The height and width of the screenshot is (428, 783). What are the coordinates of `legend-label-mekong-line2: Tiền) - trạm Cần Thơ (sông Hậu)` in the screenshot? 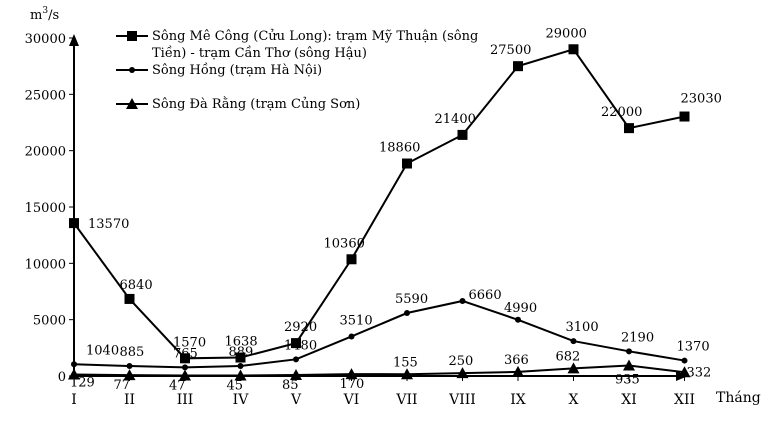 It's located at (259, 53).